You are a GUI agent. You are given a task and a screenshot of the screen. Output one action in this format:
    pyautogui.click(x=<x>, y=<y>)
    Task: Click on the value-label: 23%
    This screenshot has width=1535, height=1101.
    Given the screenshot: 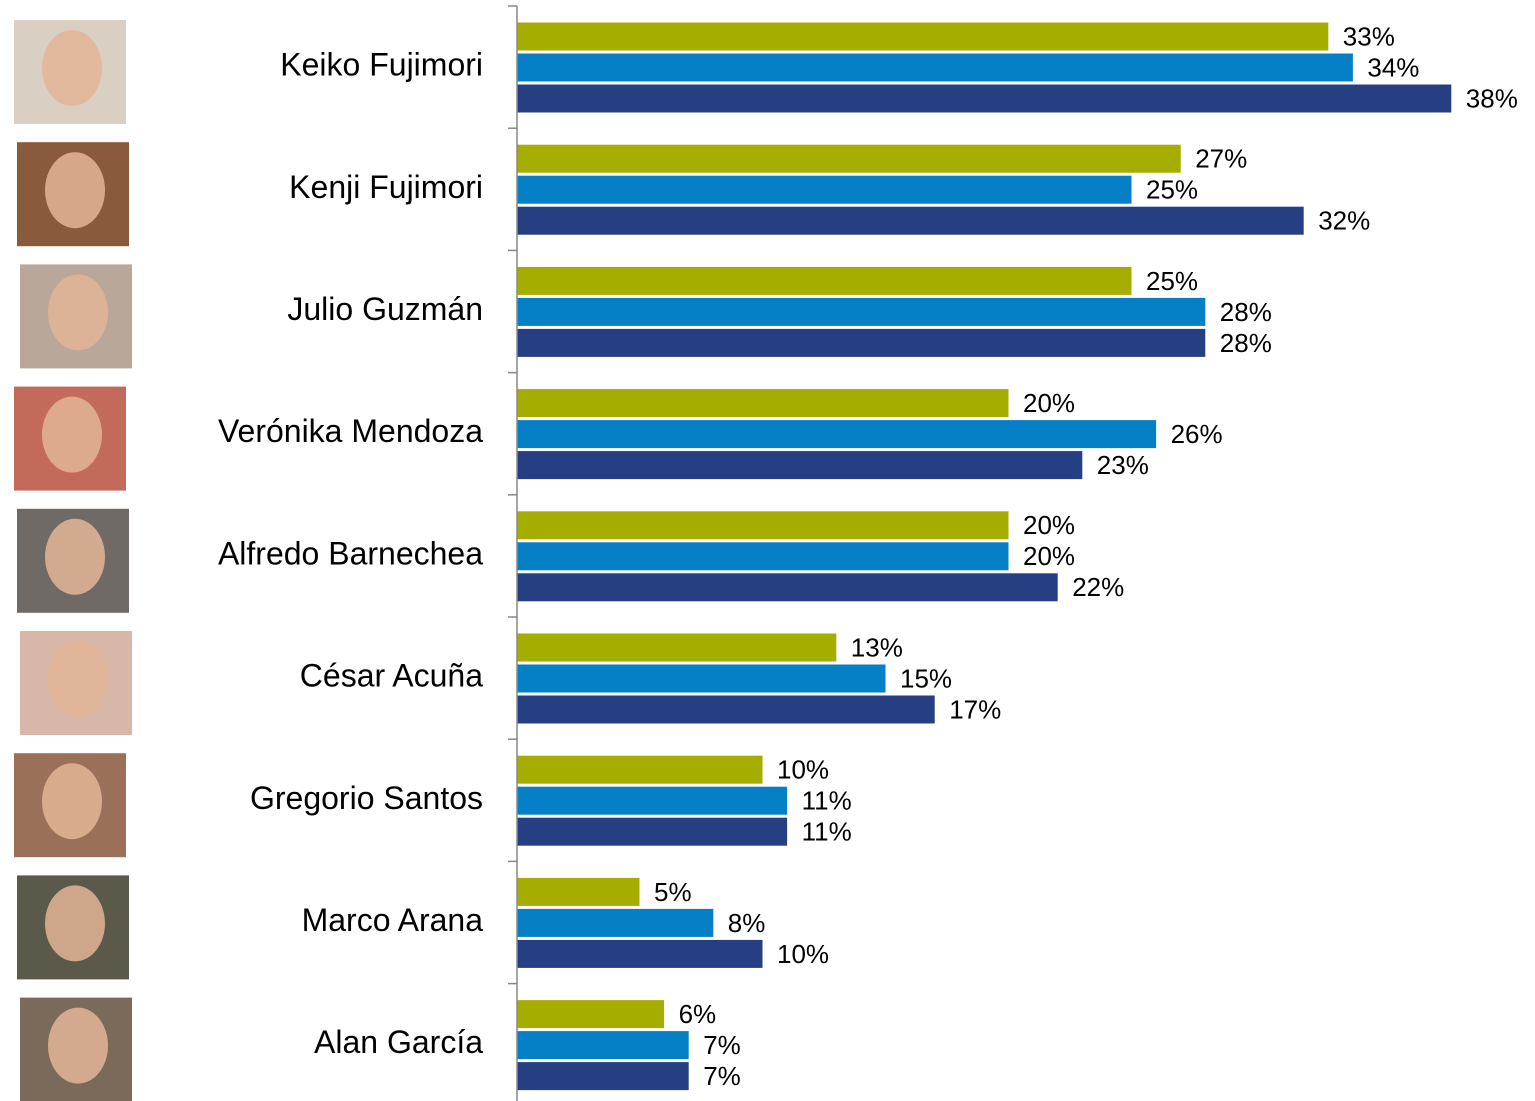 What is the action you would take?
    pyautogui.click(x=1123, y=465)
    